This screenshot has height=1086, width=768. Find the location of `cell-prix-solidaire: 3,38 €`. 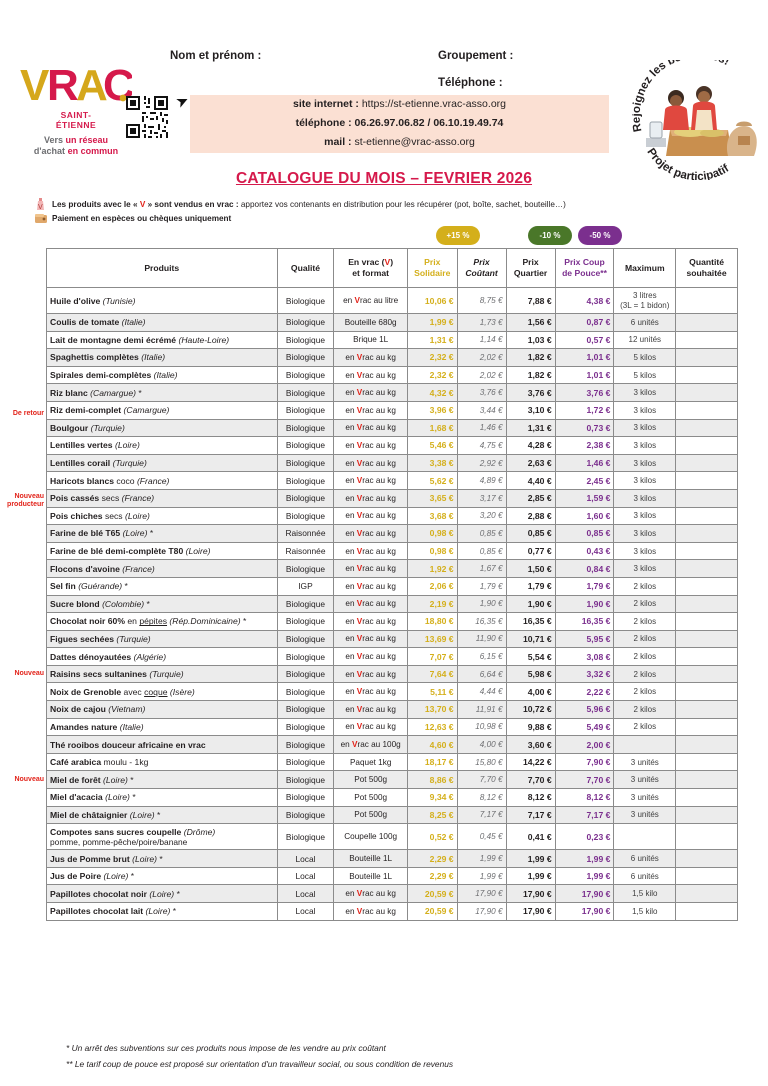

cell-prix-solidaire: 3,38 € is located at coordinates (432, 463).